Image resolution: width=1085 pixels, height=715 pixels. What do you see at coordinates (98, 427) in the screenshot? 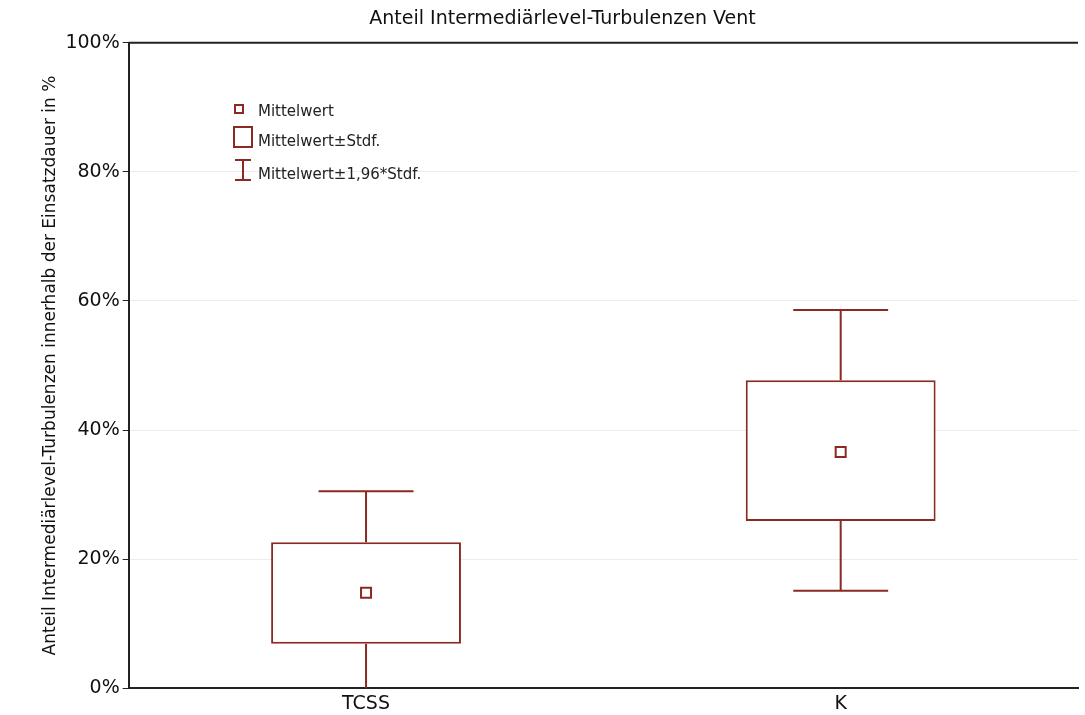
I see `y-tick-label: 40%` at bounding box center [98, 427].